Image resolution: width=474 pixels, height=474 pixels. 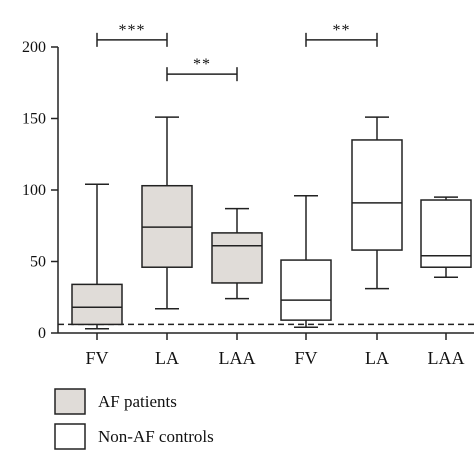 What do you see at coordinates (42, 333) in the screenshot?
I see `y-tick-label: 0` at bounding box center [42, 333].